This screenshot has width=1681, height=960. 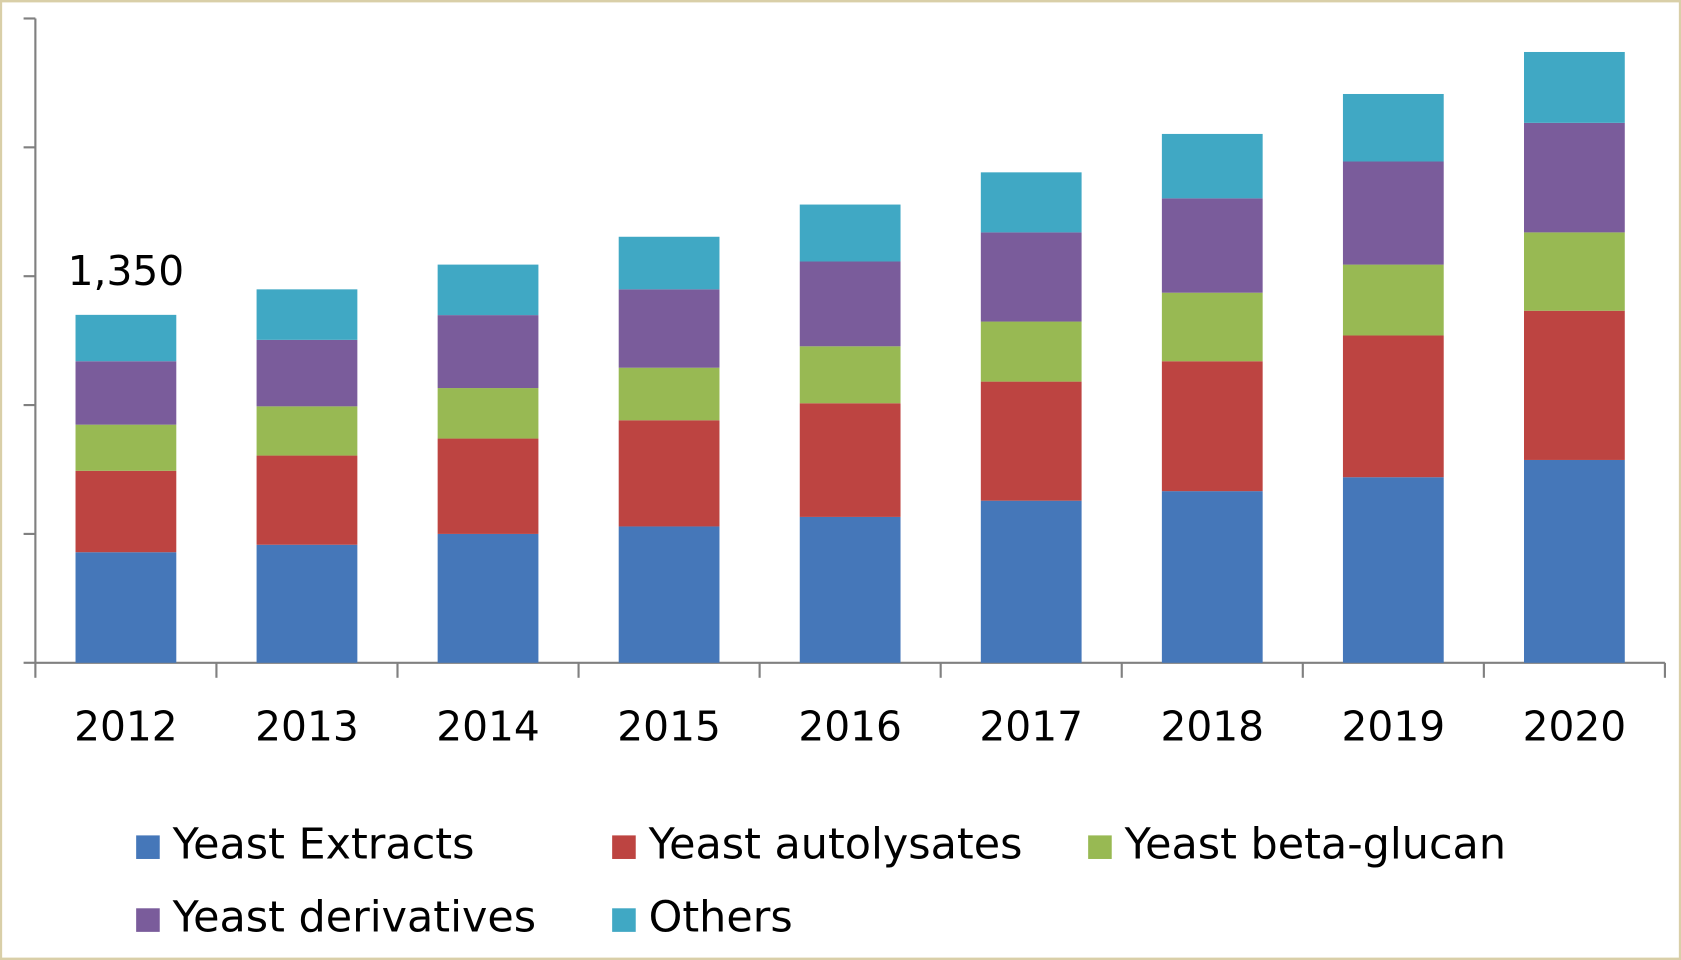 What do you see at coordinates (1212, 726) in the screenshot?
I see `x-tick-label: 2018` at bounding box center [1212, 726].